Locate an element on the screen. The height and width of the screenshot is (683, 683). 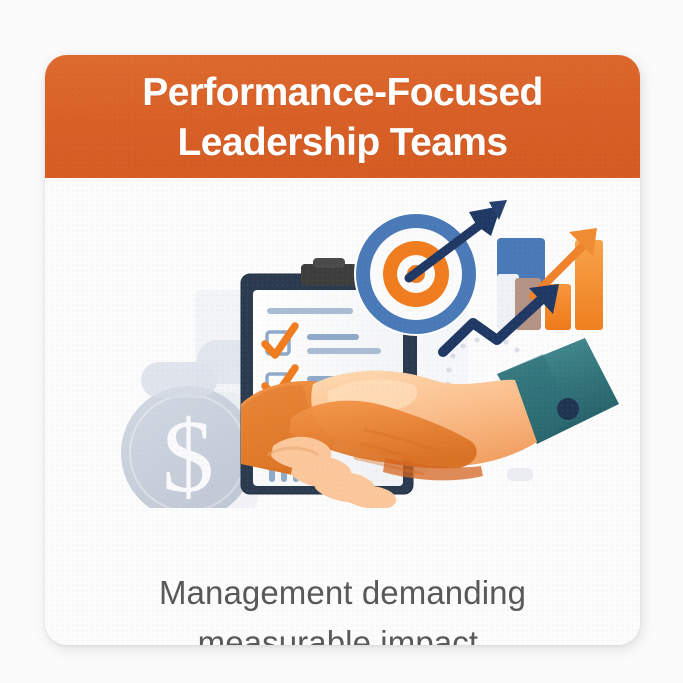
bar-chart is located at coordinates (550, 279).